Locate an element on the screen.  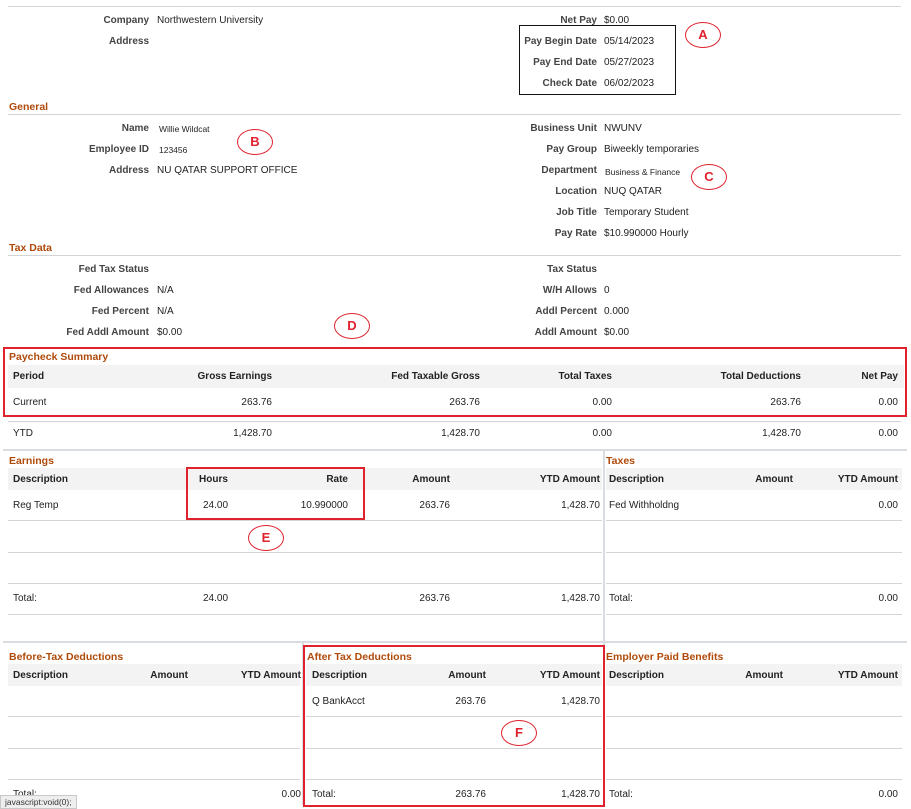
callout-b: B is located at coordinates (255, 142).